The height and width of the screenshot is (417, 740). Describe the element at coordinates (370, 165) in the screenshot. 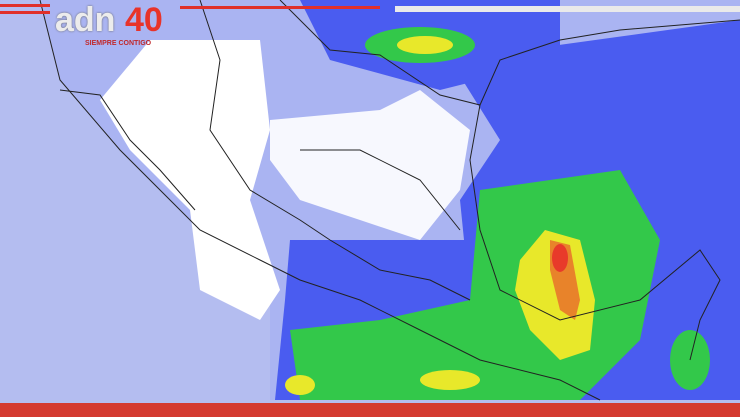

I see `dry-area-central` at that location.